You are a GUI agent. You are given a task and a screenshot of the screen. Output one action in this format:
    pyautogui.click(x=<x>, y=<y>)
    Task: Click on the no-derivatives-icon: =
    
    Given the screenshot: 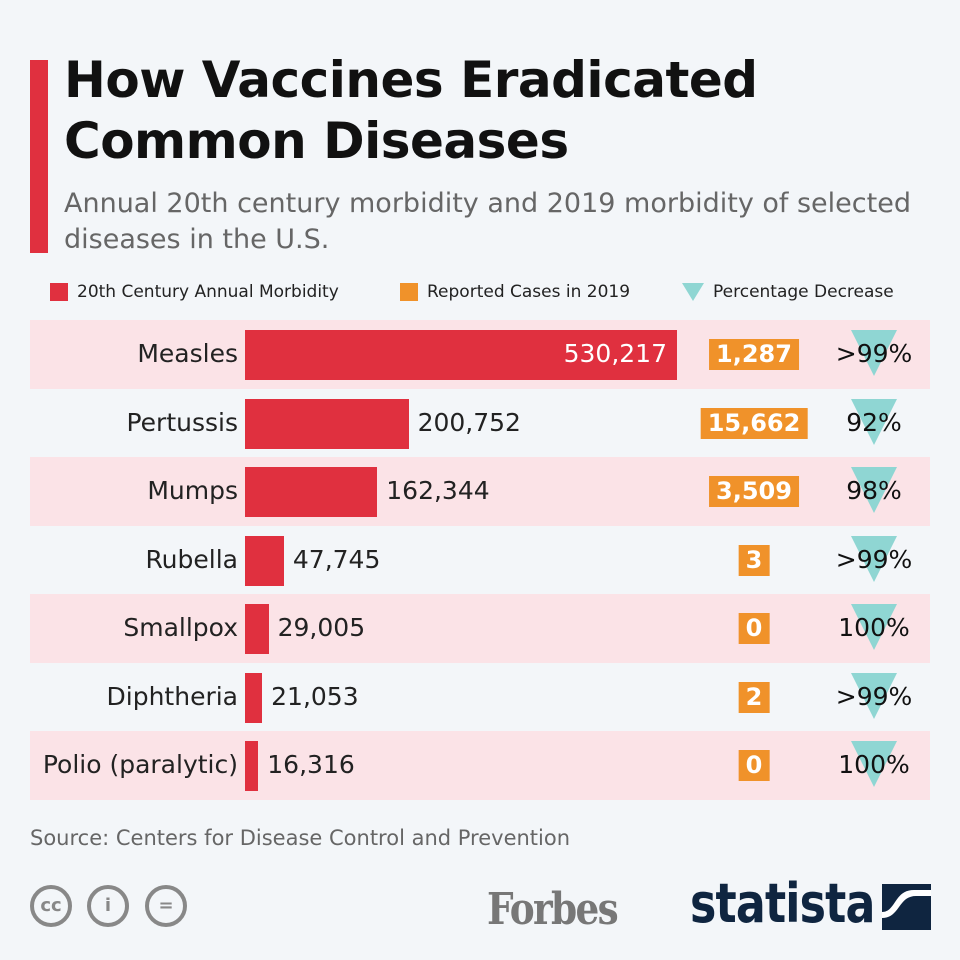 What is the action you would take?
    pyautogui.click(x=166, y=906)
    